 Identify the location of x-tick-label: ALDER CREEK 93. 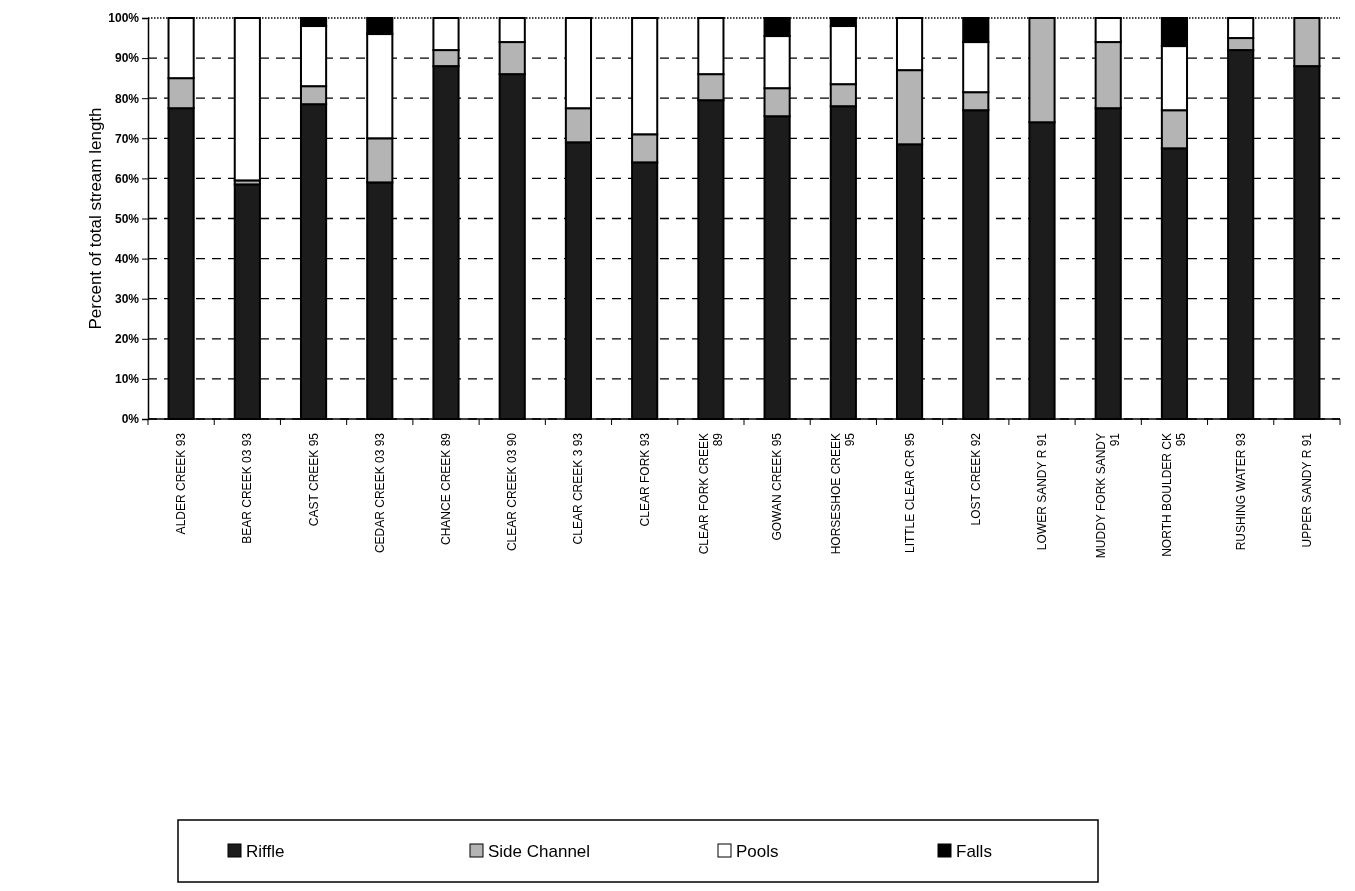
(181, 483).